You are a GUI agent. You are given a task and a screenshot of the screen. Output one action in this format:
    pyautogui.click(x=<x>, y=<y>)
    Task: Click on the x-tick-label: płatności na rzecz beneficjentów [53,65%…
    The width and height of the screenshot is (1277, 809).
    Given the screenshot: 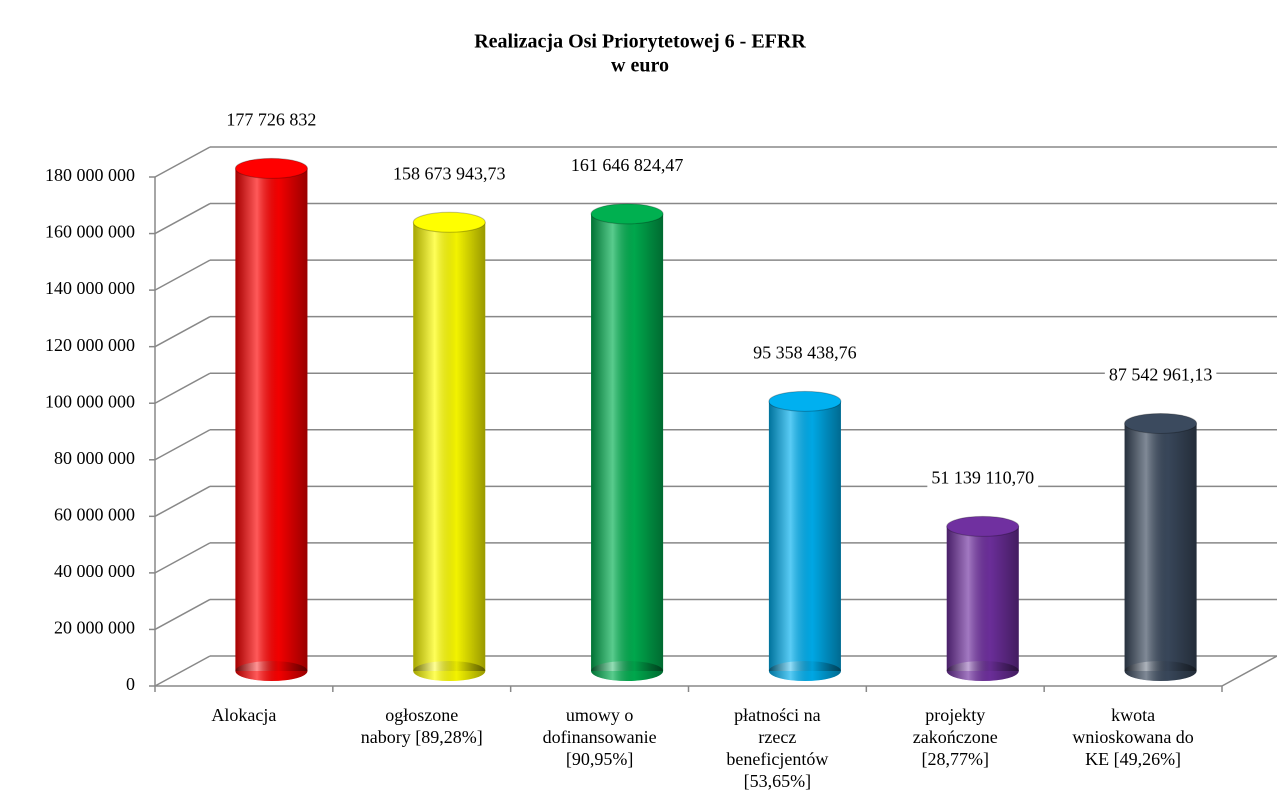 What is the action you would take?
    pyautogui.click(x=777, y=748)
    